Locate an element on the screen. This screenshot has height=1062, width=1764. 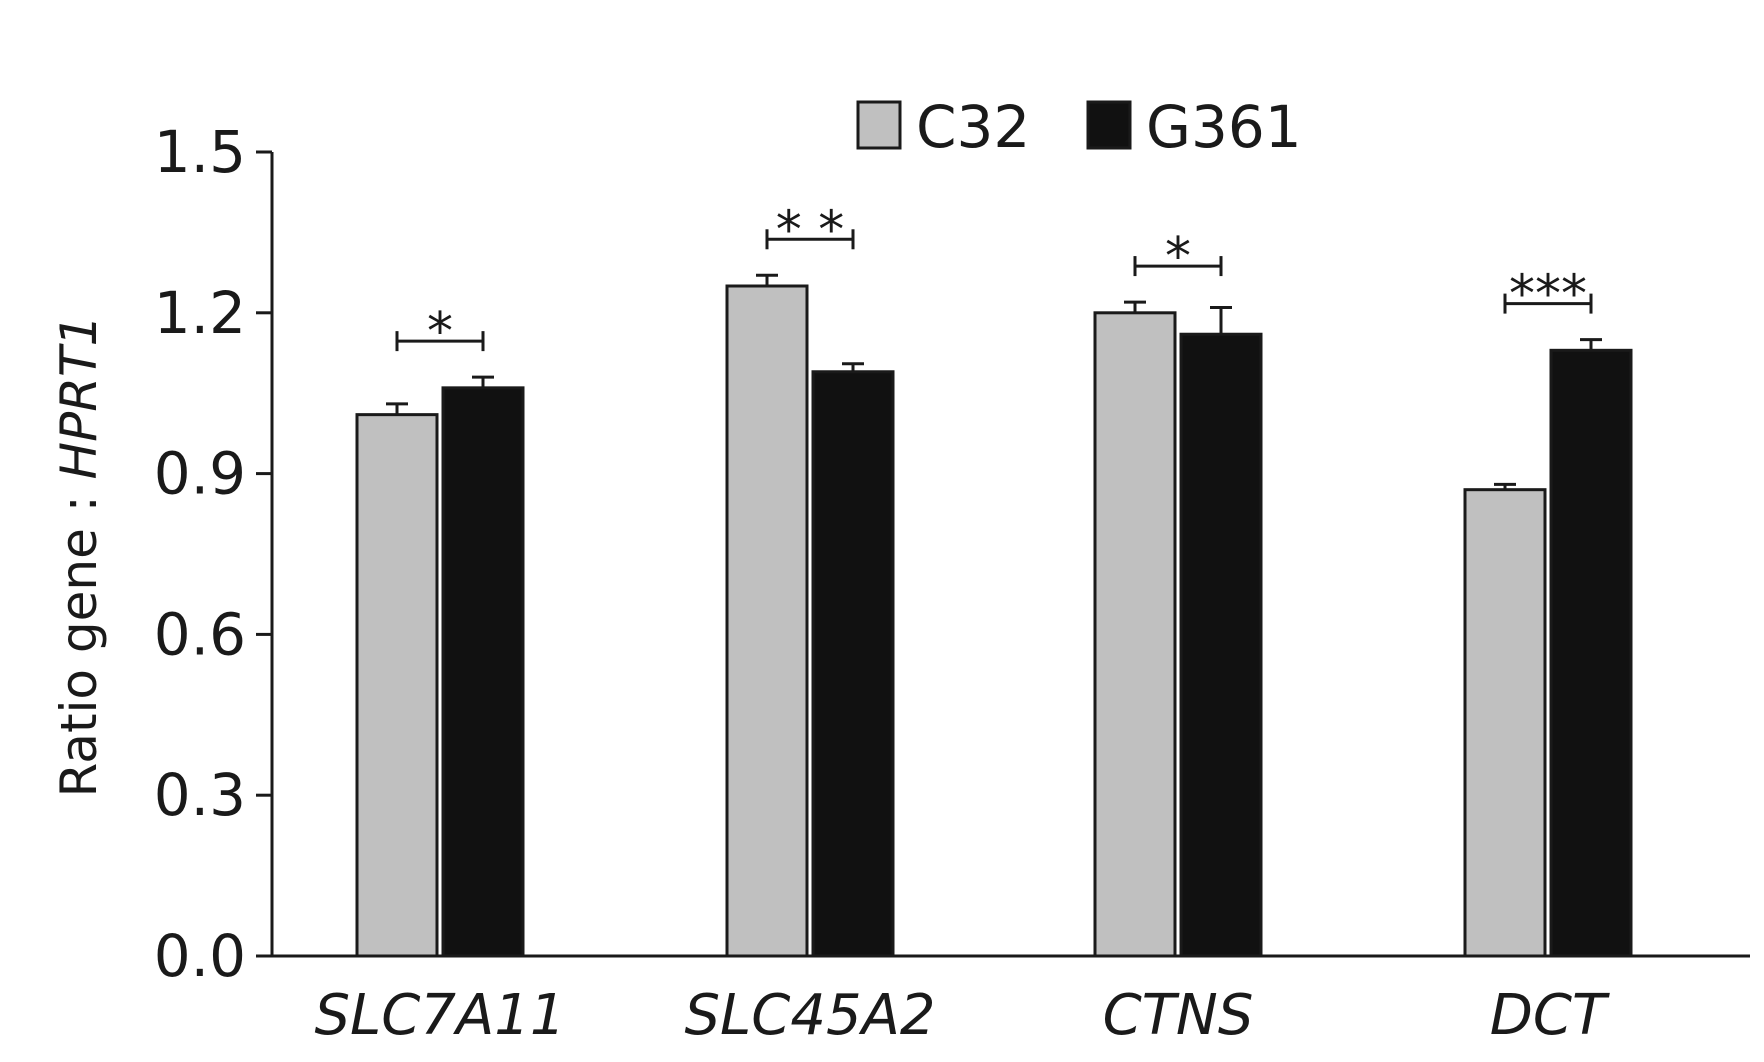
y-tick-label: 0.3 is located at coordinates (200, 795).